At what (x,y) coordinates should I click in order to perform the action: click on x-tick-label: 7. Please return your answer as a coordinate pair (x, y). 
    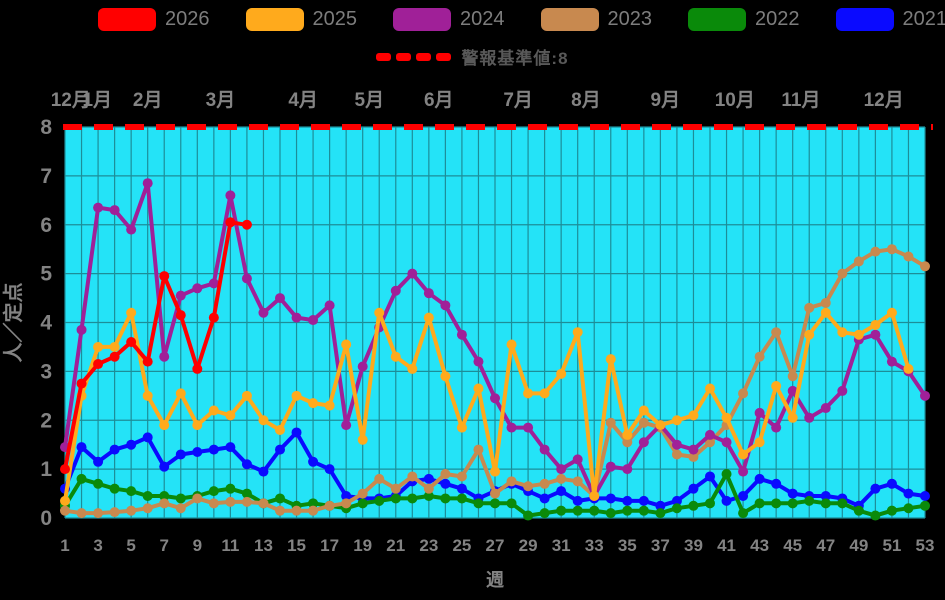
    Looking at the image, I should click on (163, 545).